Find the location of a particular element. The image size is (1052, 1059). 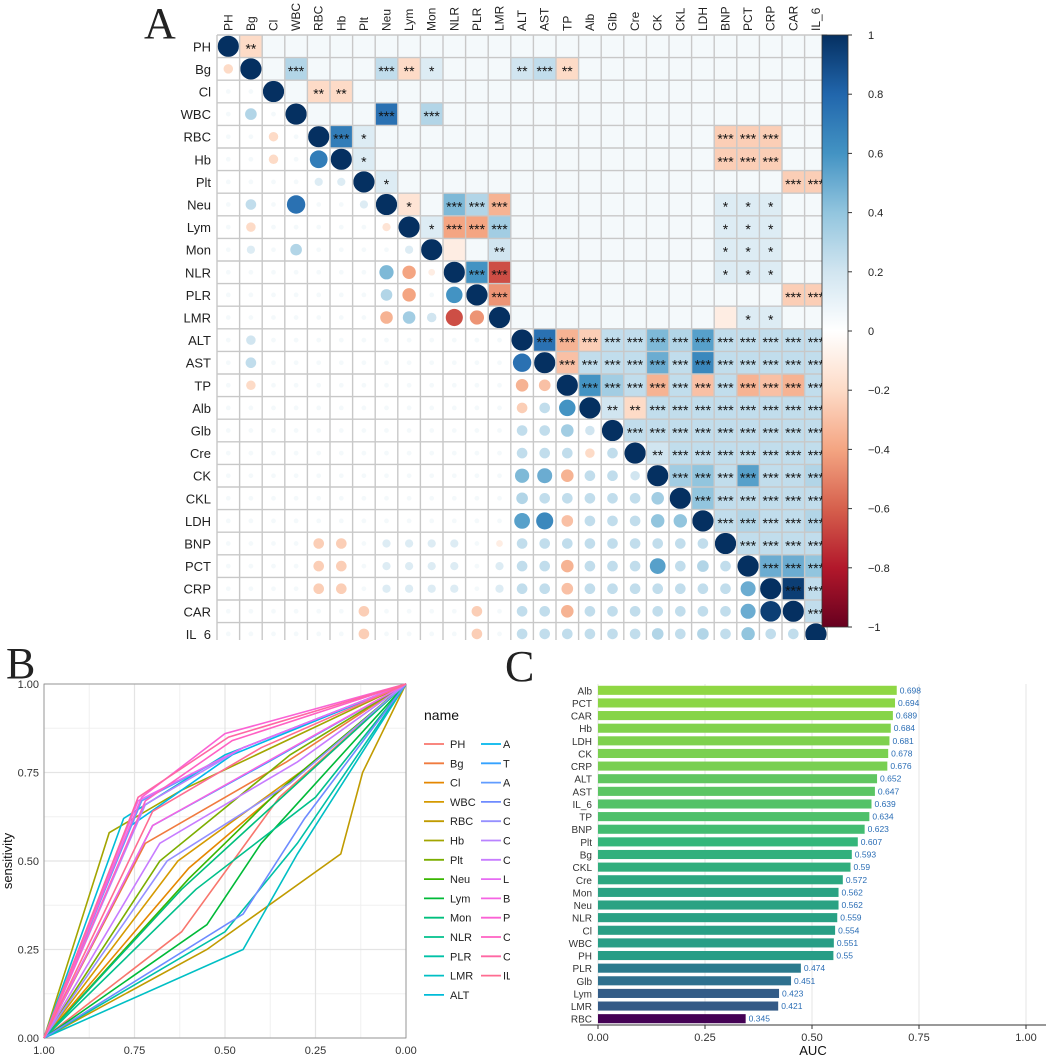

heatmap-tile-LMR-BNP is located at coordinates (725, 317).